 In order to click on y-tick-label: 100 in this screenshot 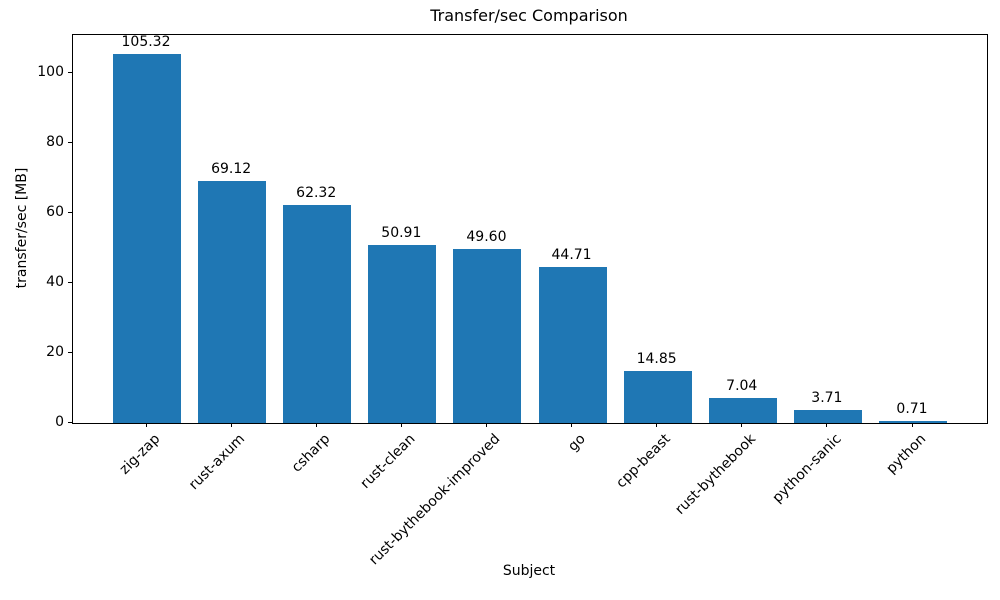, I will do `click(50, 72)`.